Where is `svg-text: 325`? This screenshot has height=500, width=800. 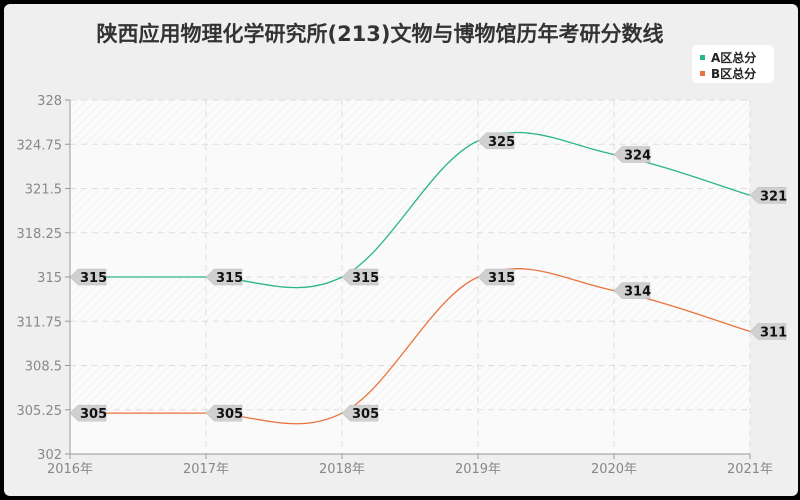 svg-text: 325 is located at coordinates (501, 142).